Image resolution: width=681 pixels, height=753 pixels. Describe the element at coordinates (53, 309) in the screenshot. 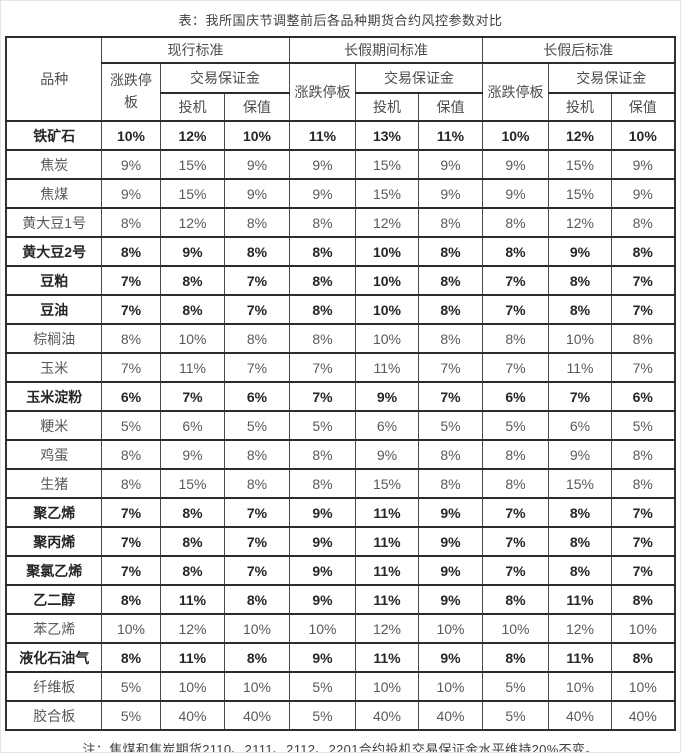

I see `variety-cell: 豆油` at that location.